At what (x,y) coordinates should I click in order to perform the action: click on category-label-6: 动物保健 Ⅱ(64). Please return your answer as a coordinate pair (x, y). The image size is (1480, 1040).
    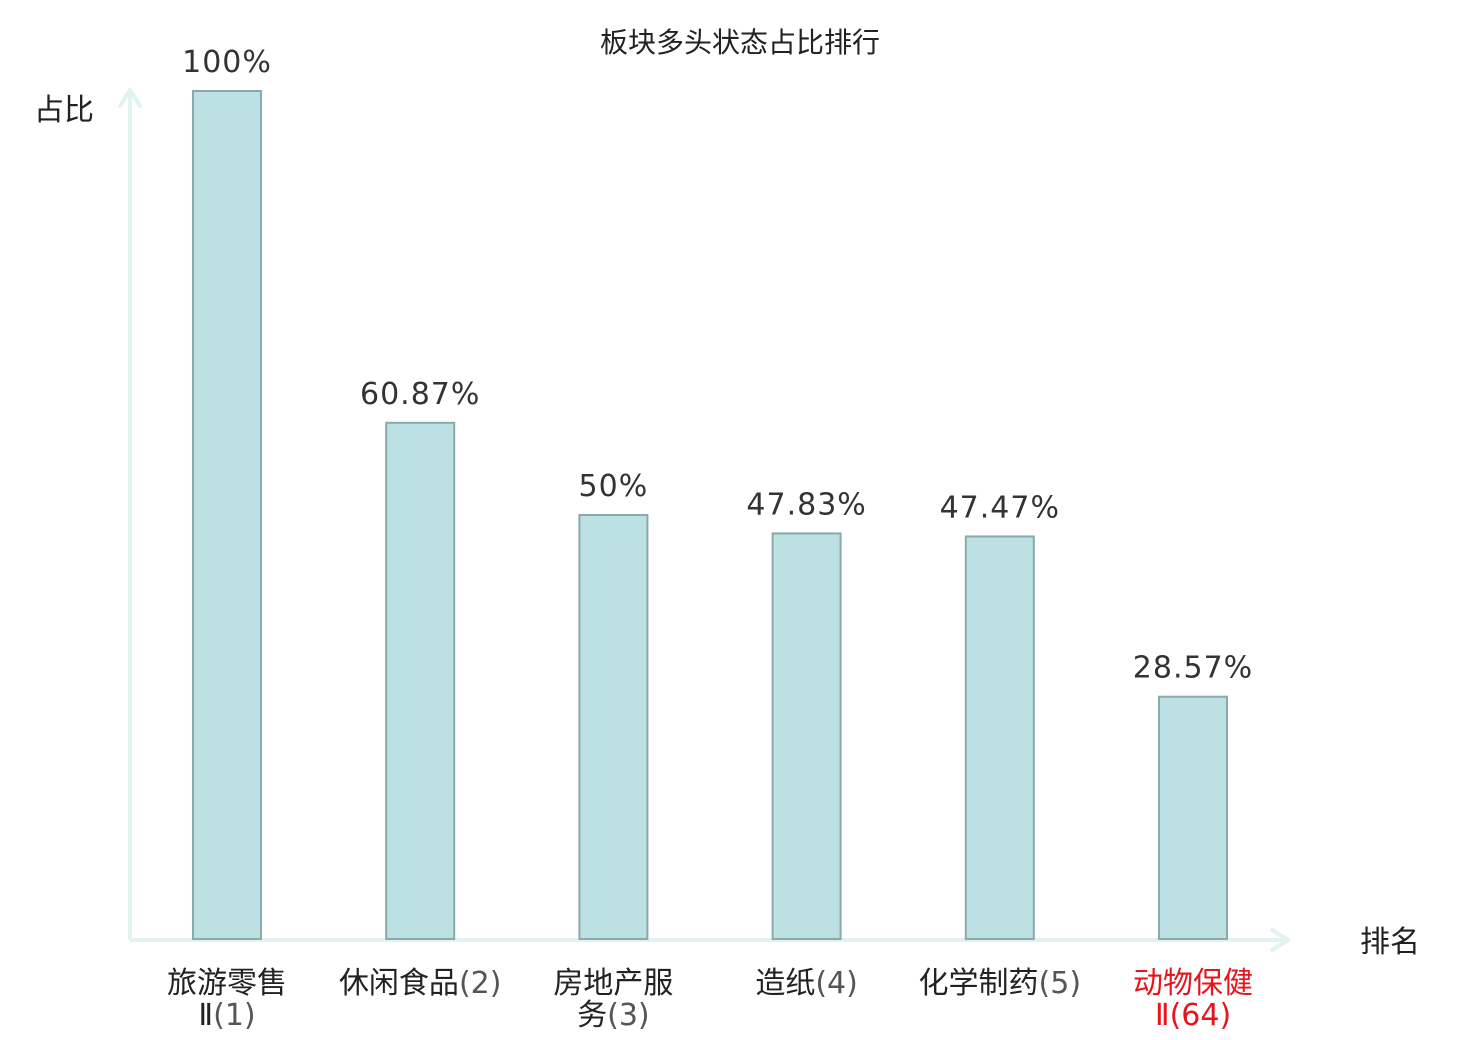
    Looking at the image, I should click on (1193, 999).